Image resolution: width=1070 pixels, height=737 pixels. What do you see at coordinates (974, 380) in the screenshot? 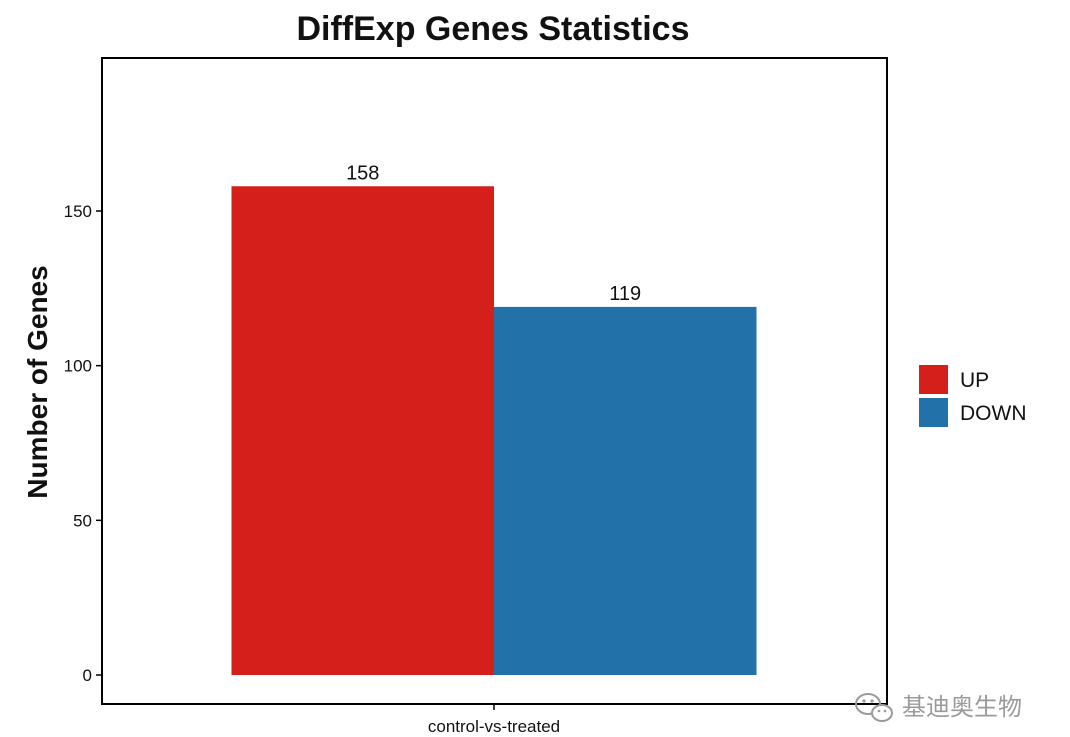
I see `legend-label-up: UP` at bounding box center [974, 380].